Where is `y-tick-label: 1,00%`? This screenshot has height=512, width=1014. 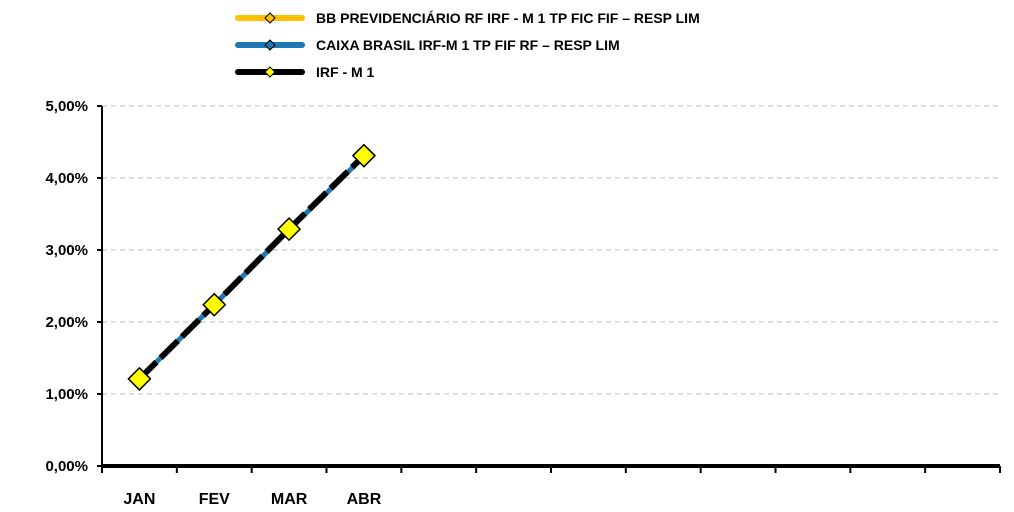
y-tick-label: 1,00% is located at coordinates (66, 394).